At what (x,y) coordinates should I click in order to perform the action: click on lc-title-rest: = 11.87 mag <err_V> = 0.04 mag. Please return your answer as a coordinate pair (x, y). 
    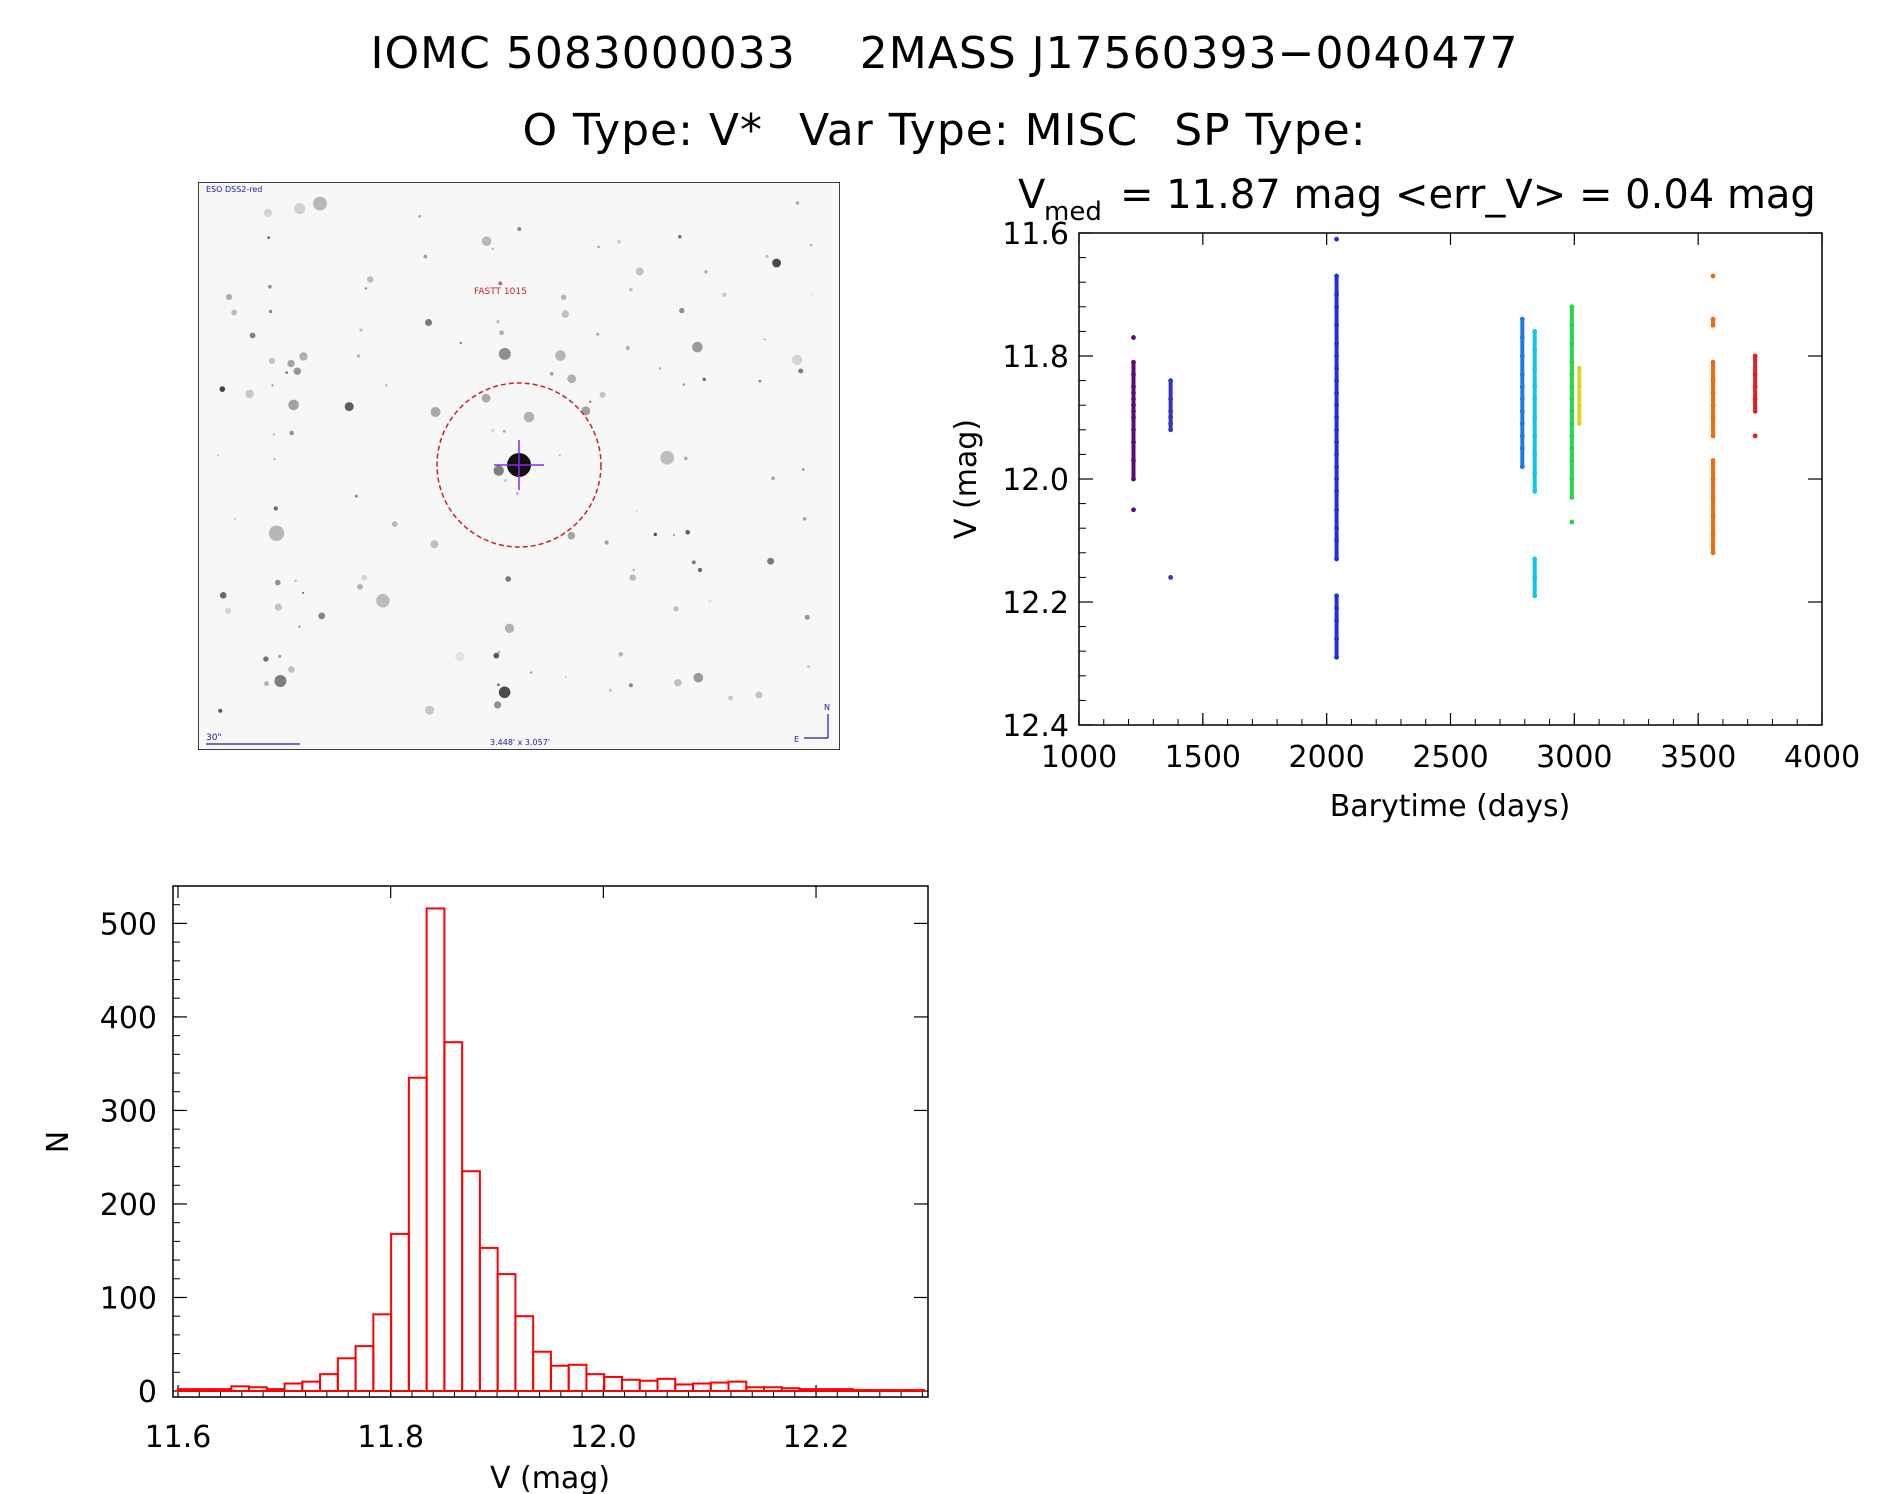
    Looking at the image, I should click on (1468, 195).